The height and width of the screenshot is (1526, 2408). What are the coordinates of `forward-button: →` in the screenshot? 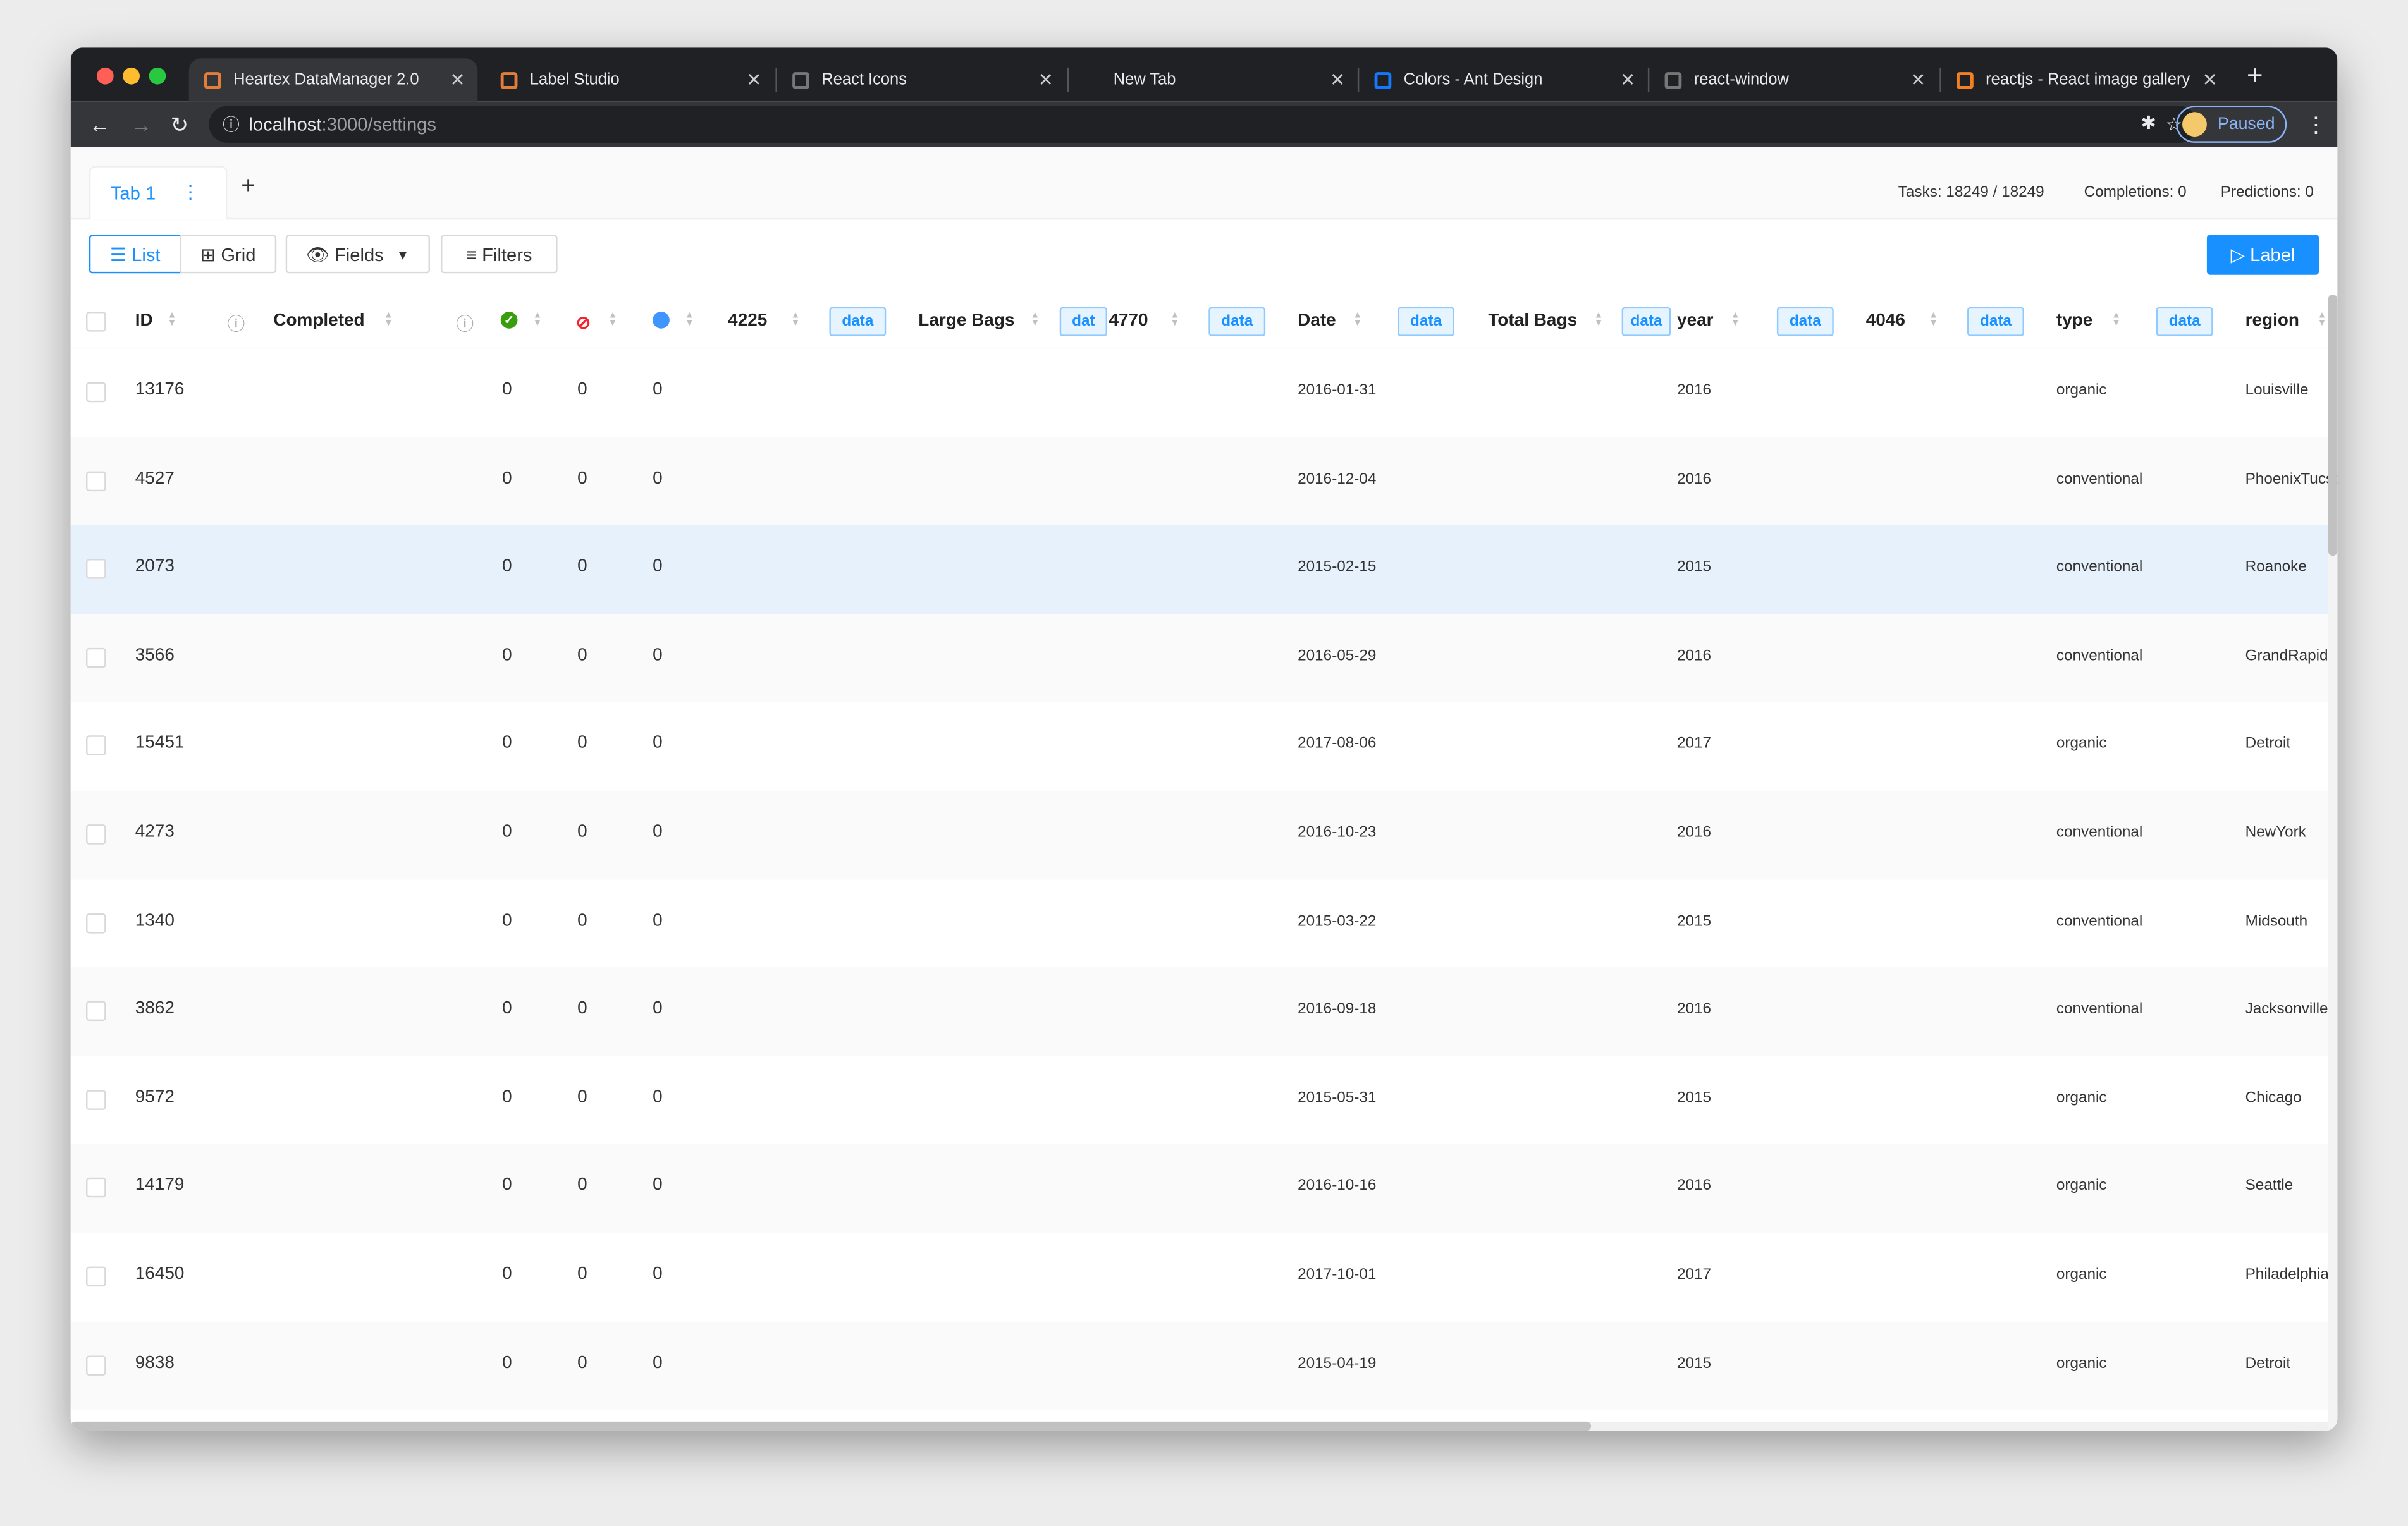 It's located at (141, 124).